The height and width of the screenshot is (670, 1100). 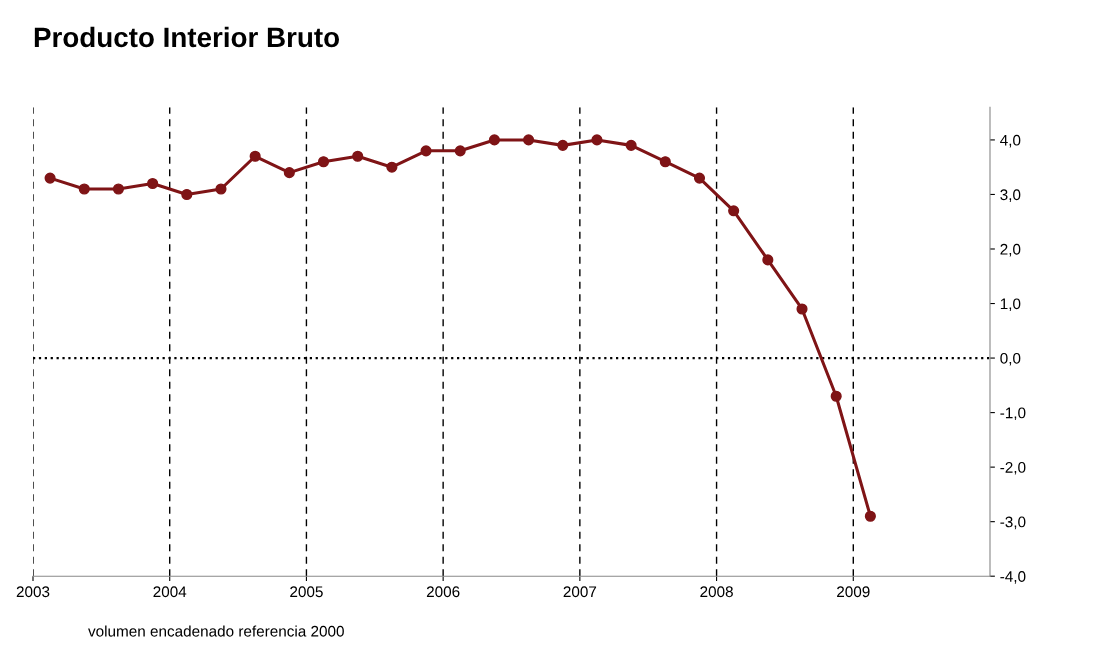 What do you see at coordinates (580, 592) in the screenshot?
I see `x-tick-label: 2007` at bounding box center [580, 592].